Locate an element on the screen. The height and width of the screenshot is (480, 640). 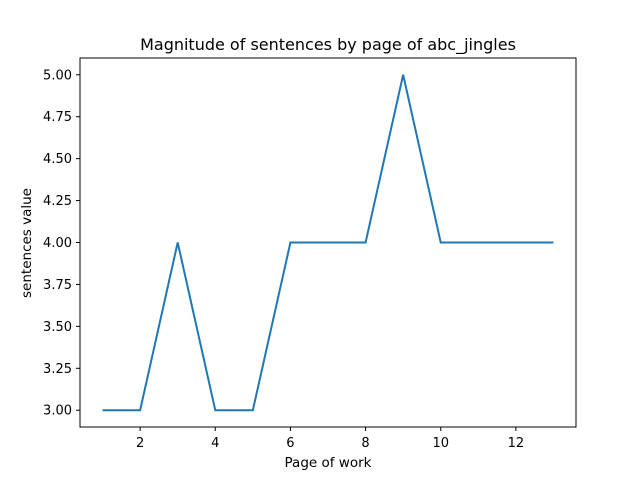
y-tick-label: 4.00 is located at coordinates (57, 243).